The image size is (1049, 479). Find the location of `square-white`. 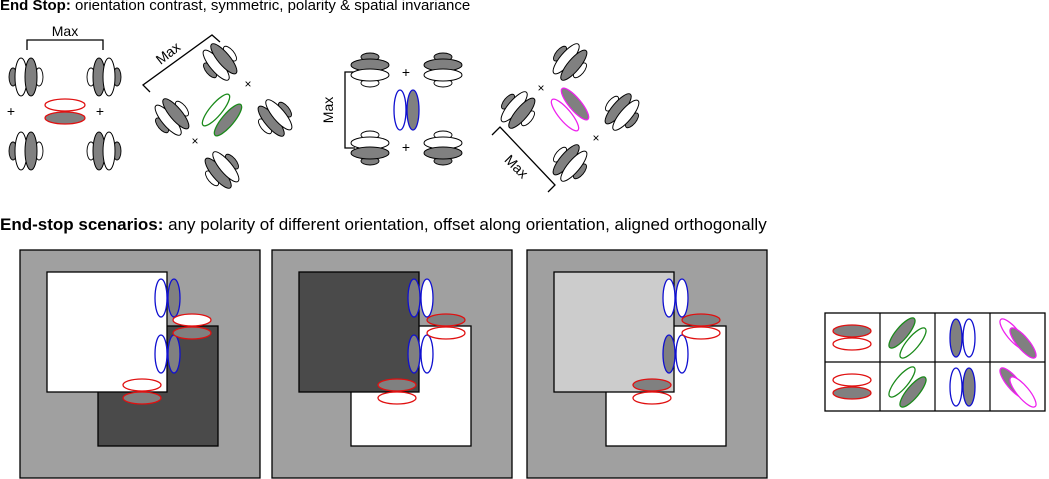

square-white is located at coordinates (107, 332).